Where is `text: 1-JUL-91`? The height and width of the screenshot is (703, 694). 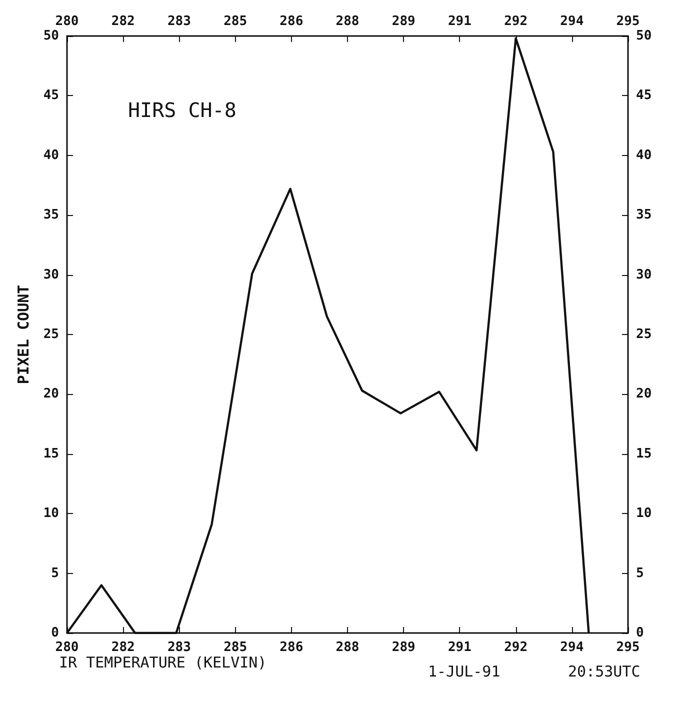
text: 1-JUL-91 is located at coordinates (464, 671).